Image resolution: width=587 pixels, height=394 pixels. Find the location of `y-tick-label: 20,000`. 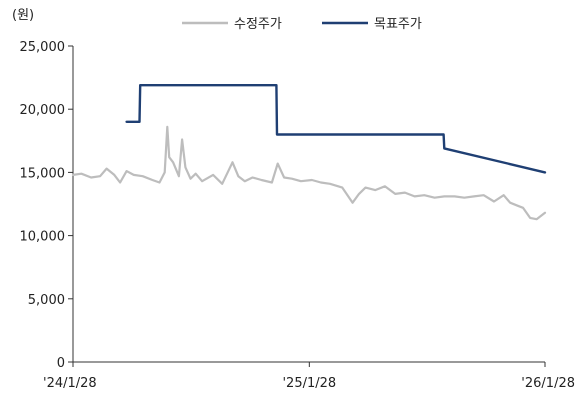

y-tick-label: 20,000 is located at coordinates (43, 110).